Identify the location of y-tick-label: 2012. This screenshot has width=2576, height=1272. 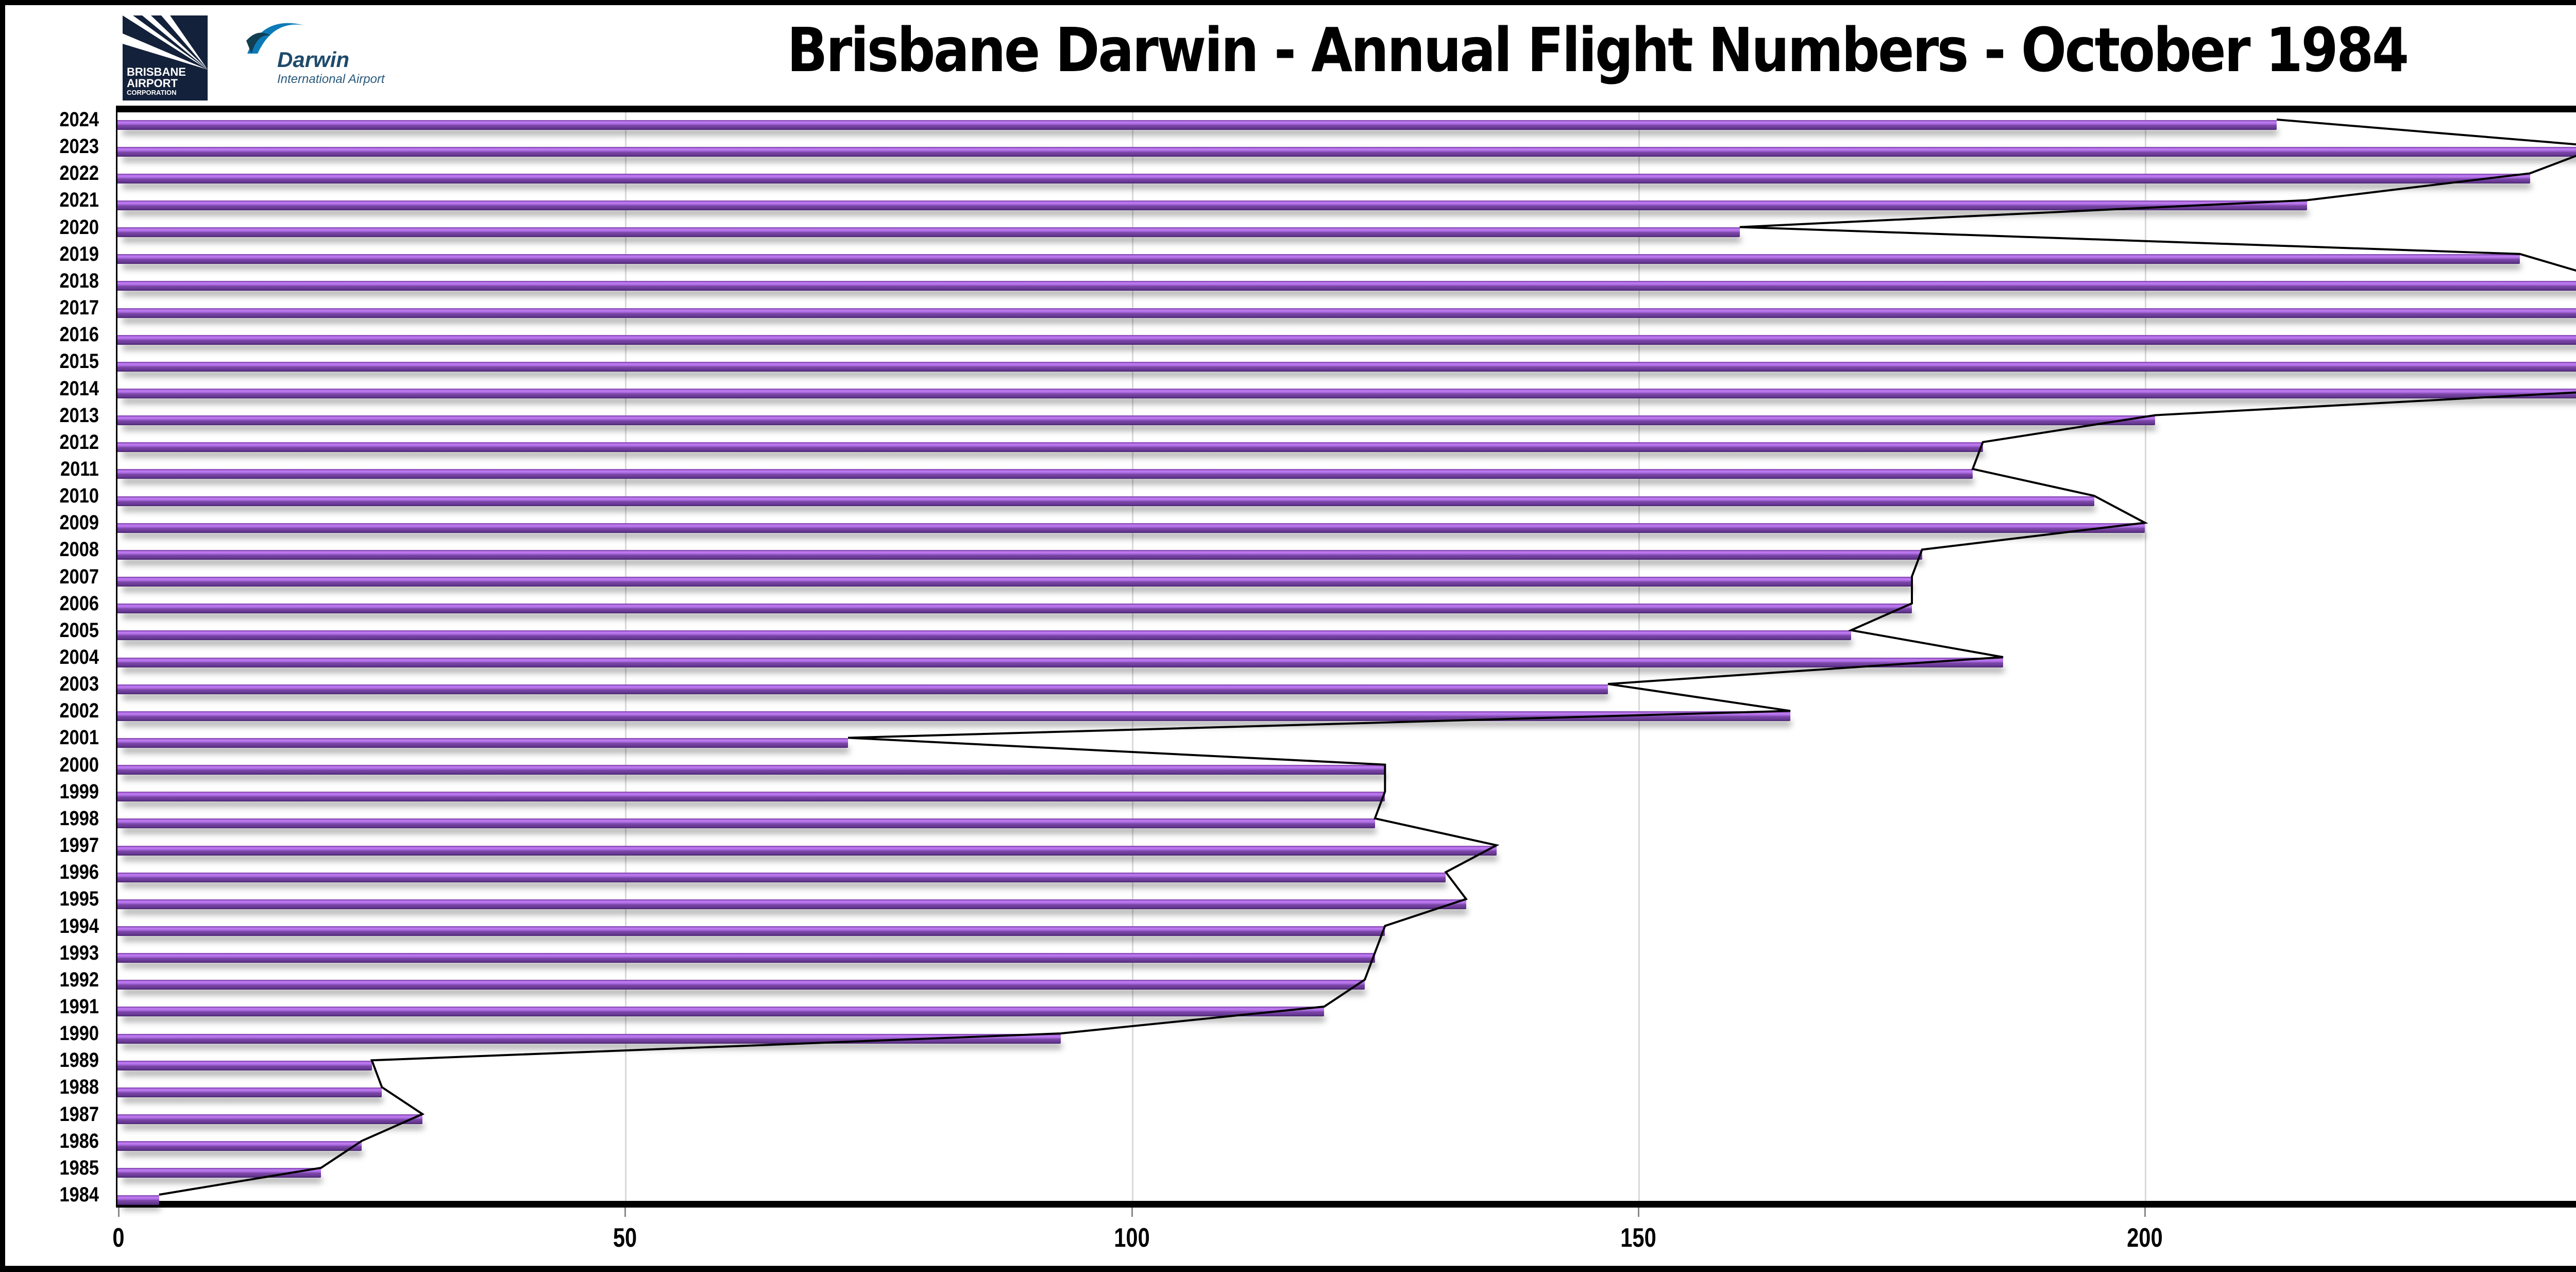
(79, 442).